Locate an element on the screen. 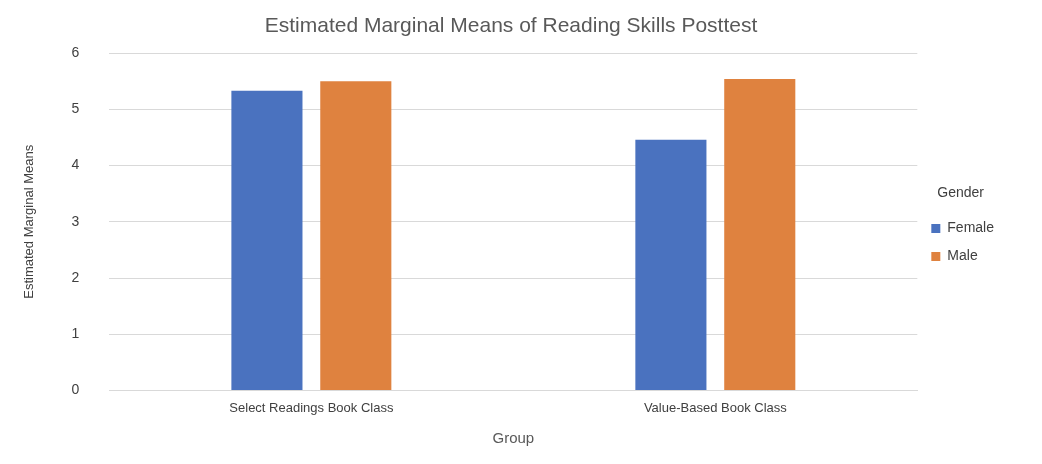 The image size is (1042, 464). y-tick-label: 5 is located at coordinates (75, 108).